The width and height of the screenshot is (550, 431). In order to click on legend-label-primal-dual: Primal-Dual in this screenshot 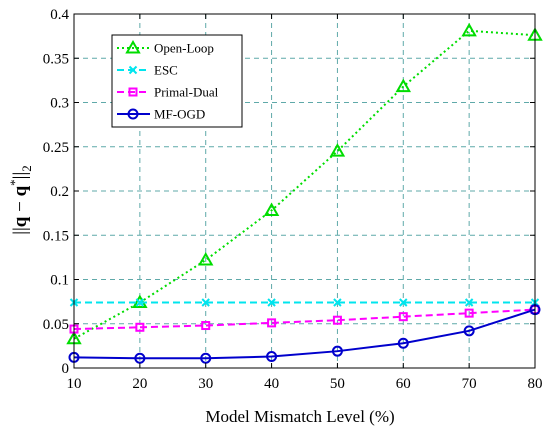, I will do `click(186, 92)`.